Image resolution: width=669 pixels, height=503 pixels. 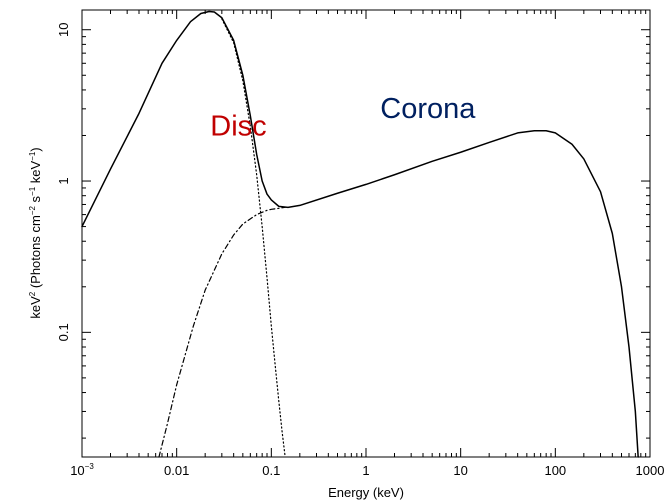 I want to click on y-tick-label: 1, so click(x=63, y=180).